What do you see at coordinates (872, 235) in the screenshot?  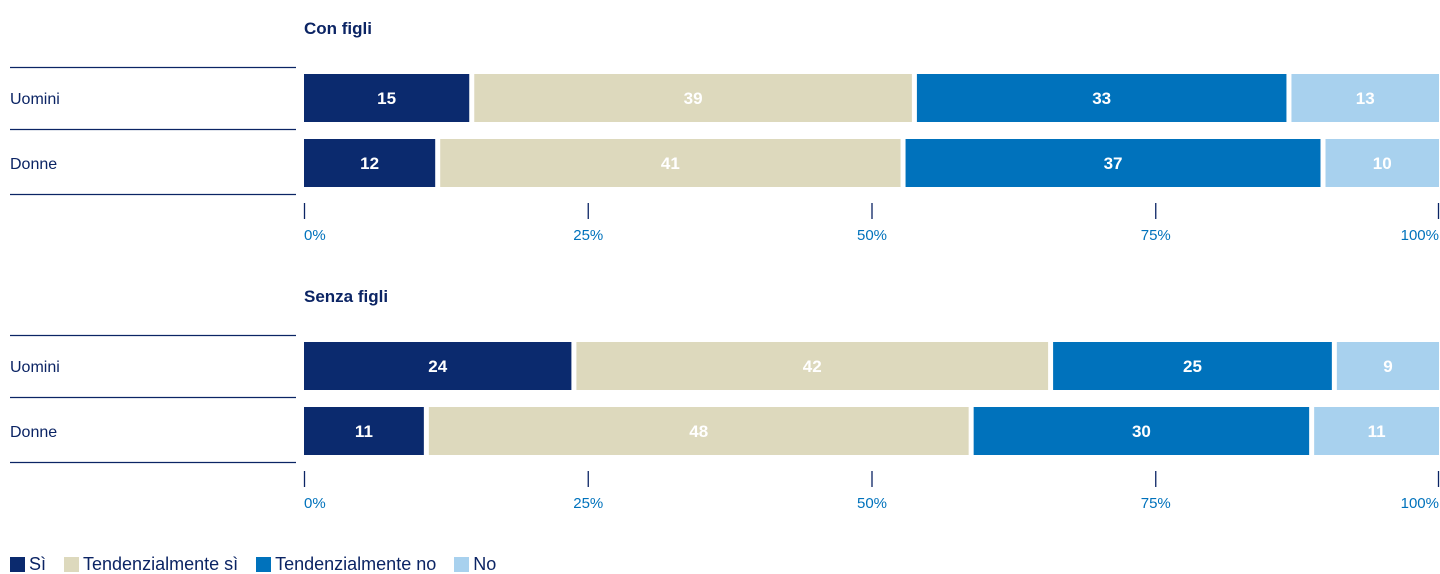 I see `panel-1-tick-label-3: 50%` at bounding box center [872, 235].